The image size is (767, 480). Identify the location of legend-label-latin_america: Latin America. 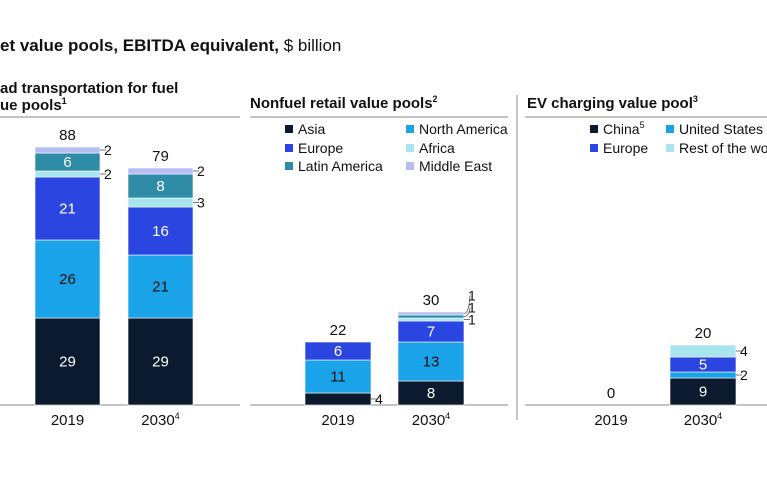
(340, 166).